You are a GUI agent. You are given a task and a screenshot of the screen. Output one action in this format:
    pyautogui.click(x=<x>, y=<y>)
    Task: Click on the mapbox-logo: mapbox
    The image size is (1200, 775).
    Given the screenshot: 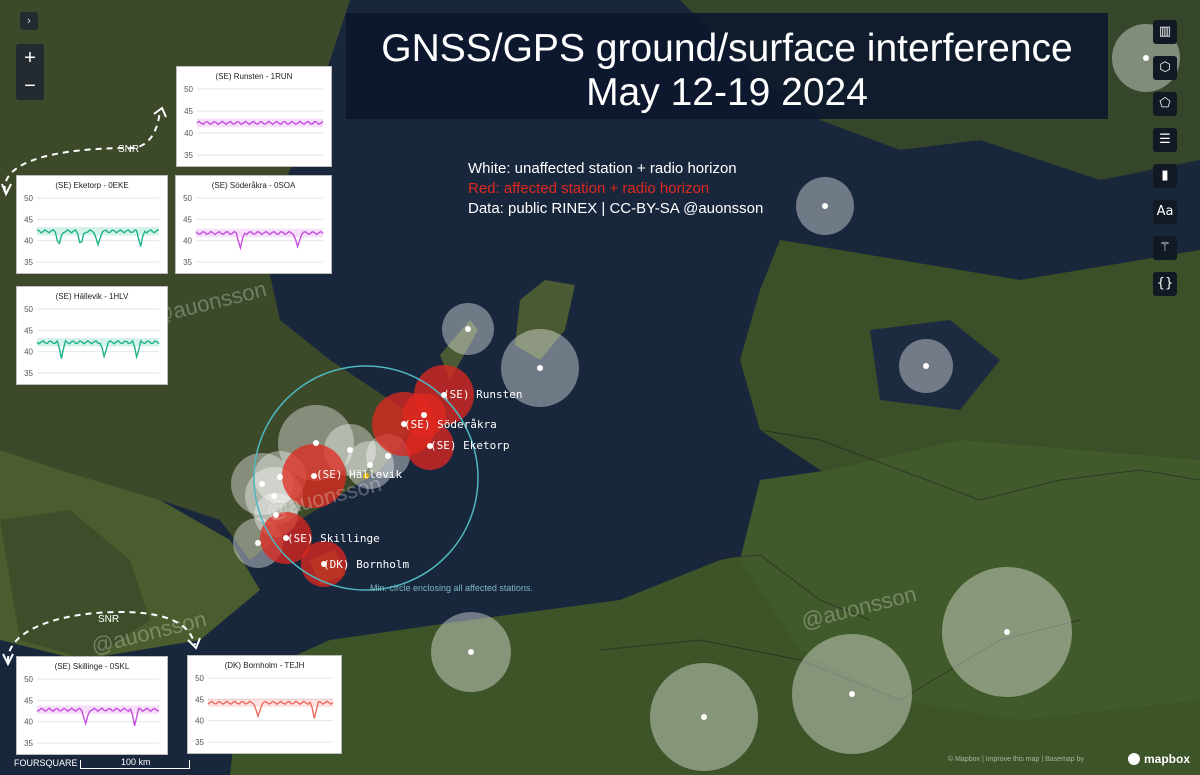 What is the action you would take?
    pyautogui.click(x=1159, y=759)
    